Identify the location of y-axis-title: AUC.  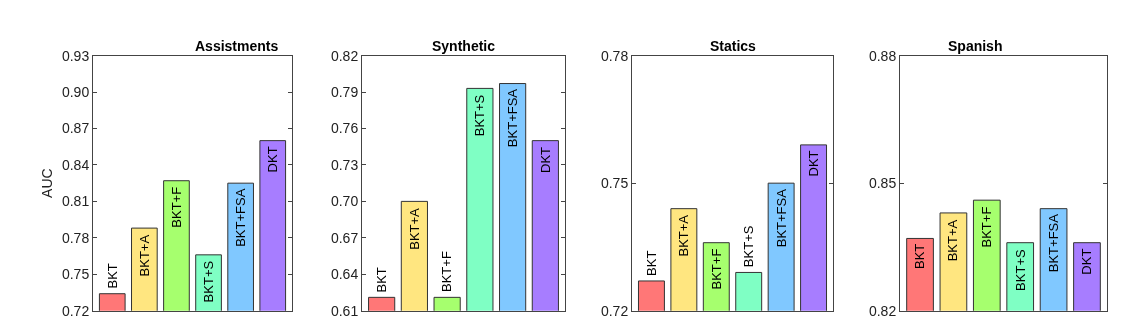
(46, 183).